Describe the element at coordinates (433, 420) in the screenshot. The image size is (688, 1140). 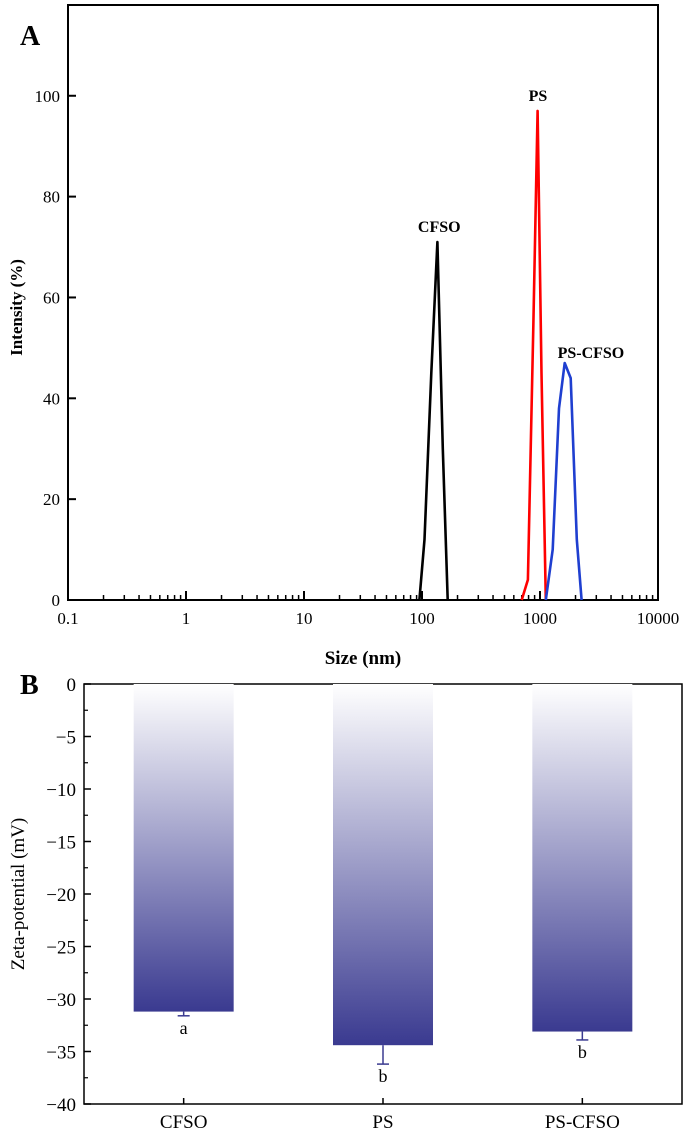
I see `series-line-cfso` at that location.